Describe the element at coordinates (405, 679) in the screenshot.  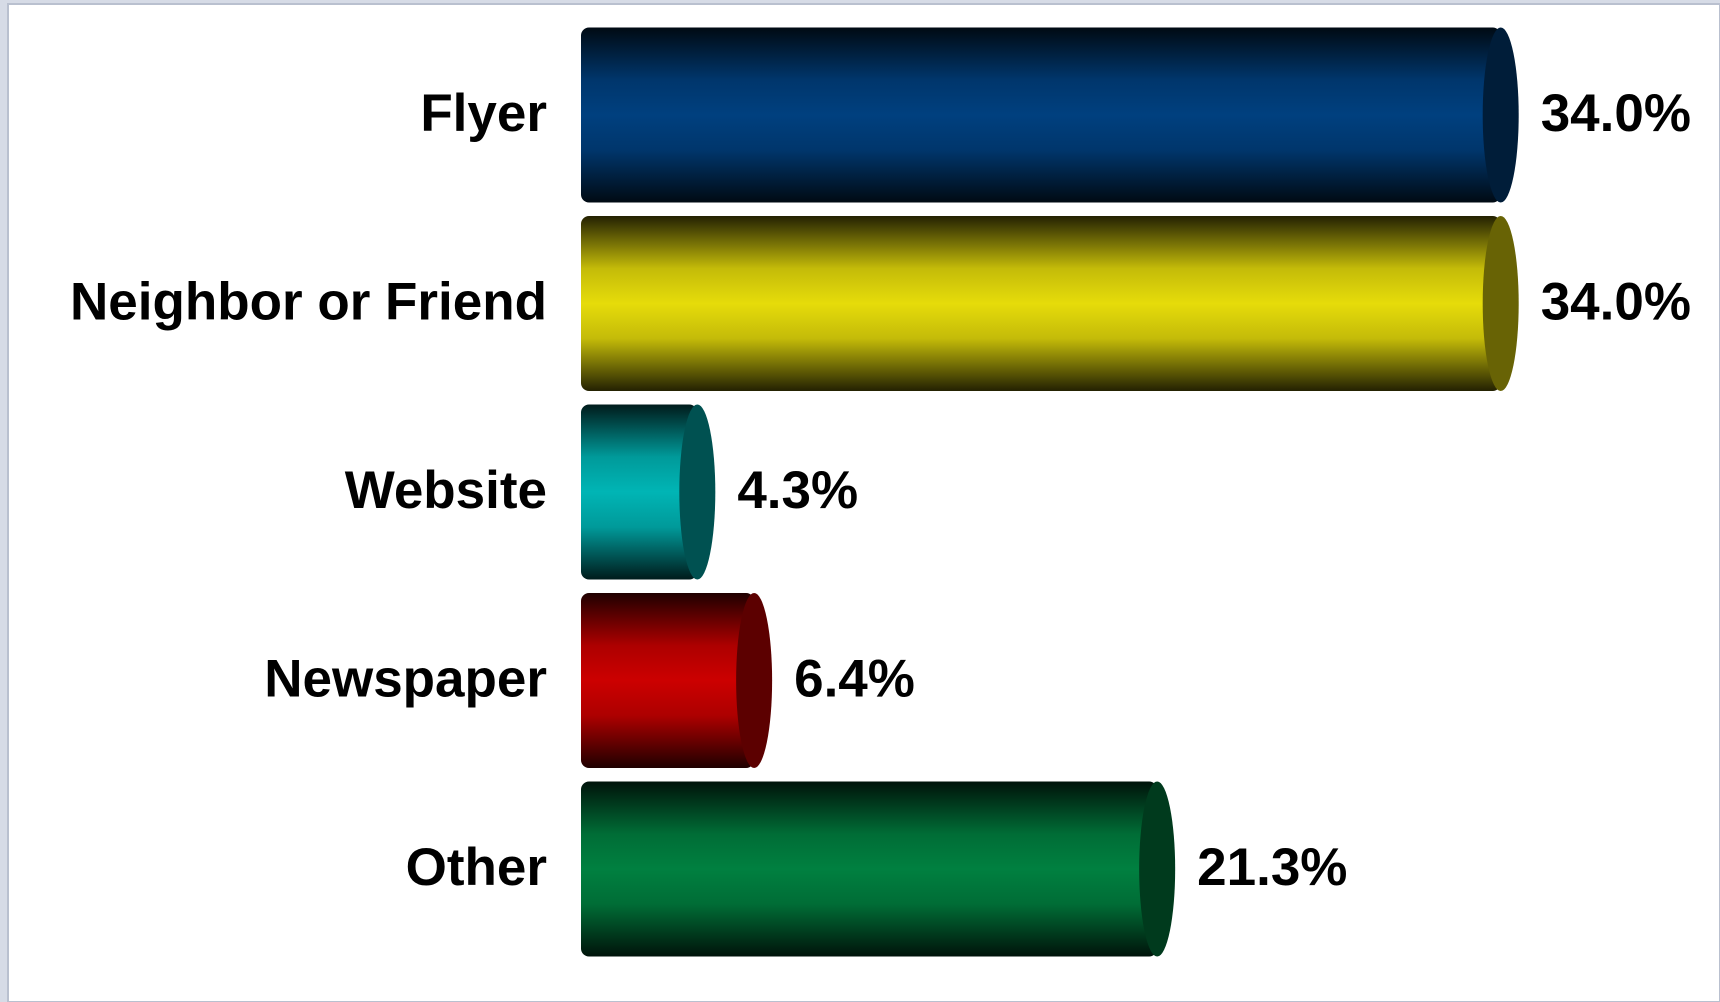
I see `category-label: Newspaper` at that location.